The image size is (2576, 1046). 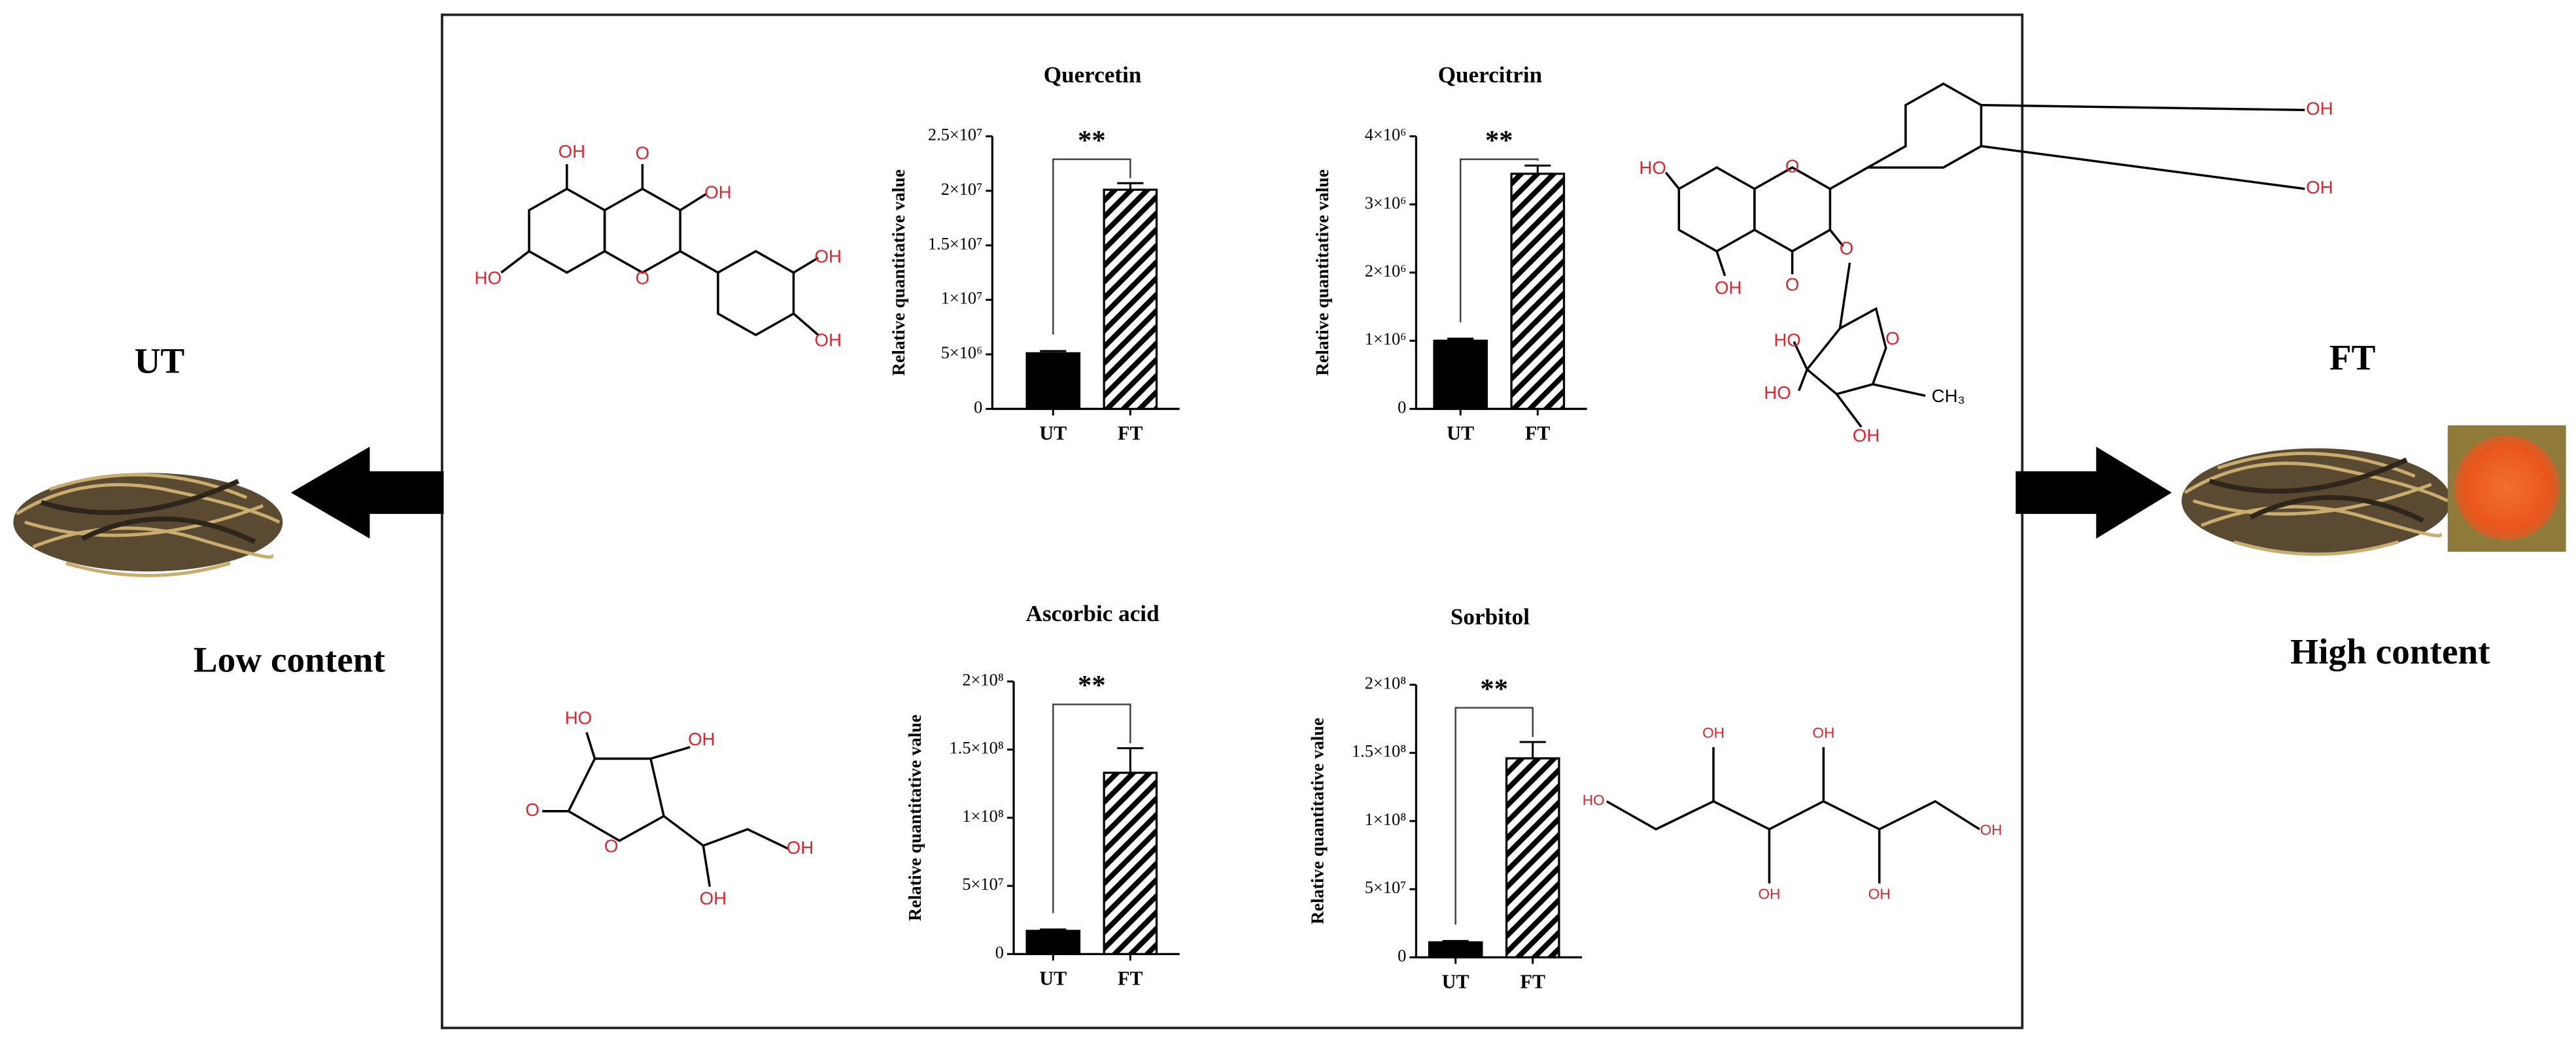 What do you see at coordinates (962, 299) in the screenshot?
I see `y-tick-label: 1×10⁷` at bounding box center [962, 299].